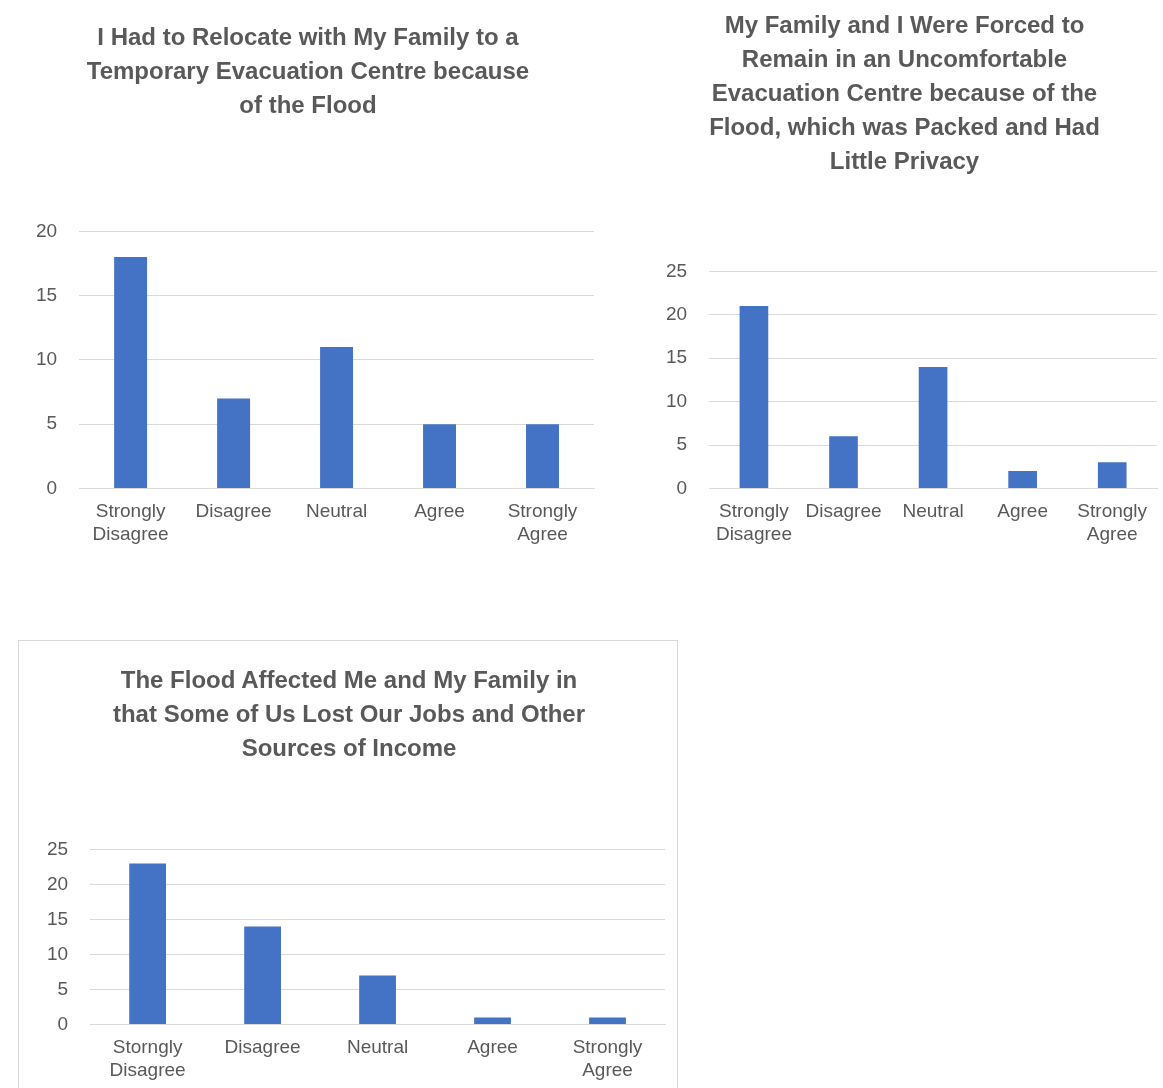 The image size is (1163, 1088). Describe the element at coordinates (904, 93) in the screenshot. I see `chart-title: My Family and I Were Forced to Remain in an Uncomfortable Evacuation Centre because of the Flood, which was Packed and Had Little Privacy` at that location.